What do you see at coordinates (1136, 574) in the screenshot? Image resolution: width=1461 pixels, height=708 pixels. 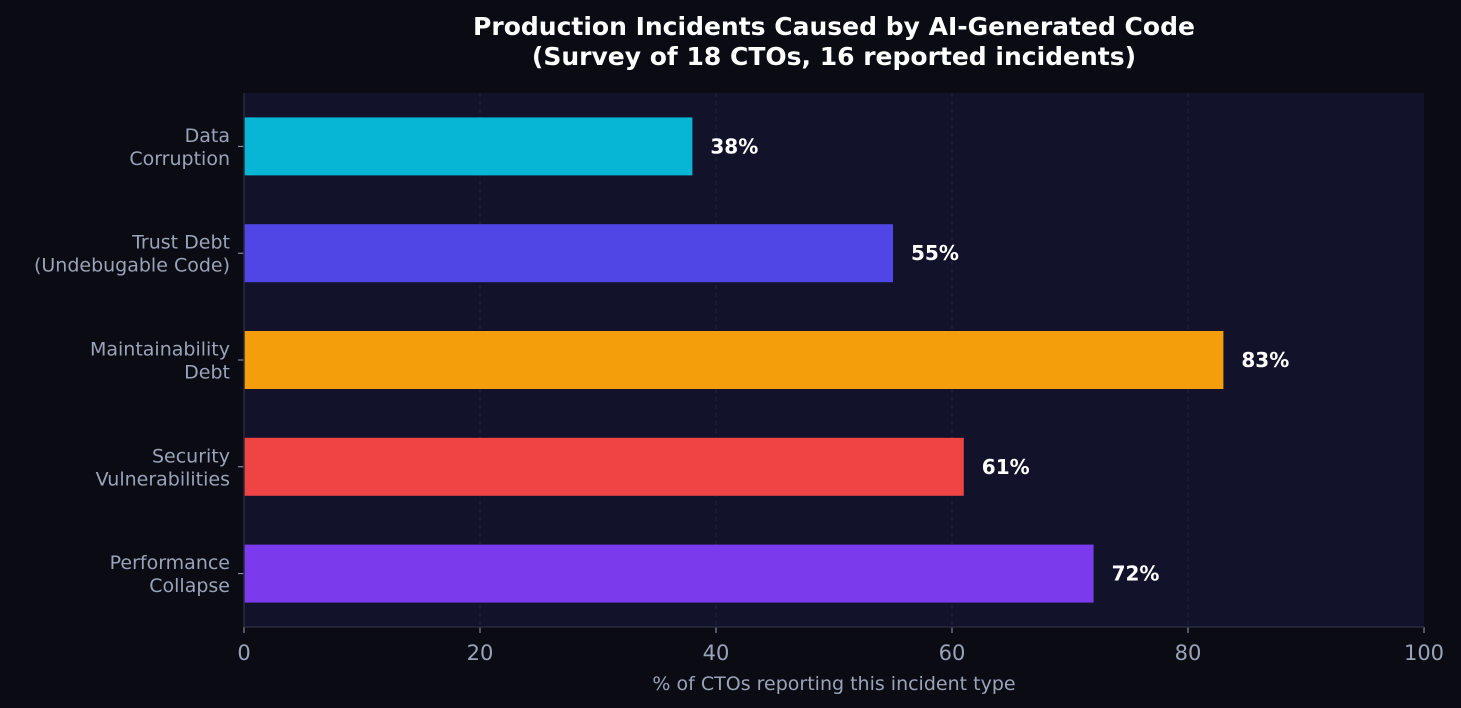 I see `data-label: 72%` at bounding box center [1136, 574].